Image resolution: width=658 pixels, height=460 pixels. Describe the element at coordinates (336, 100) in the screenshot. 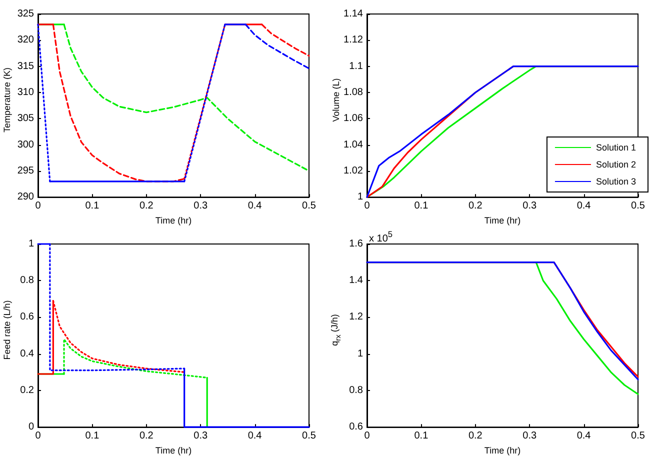

I see `y-axis-title: Volume (L)` at that location.